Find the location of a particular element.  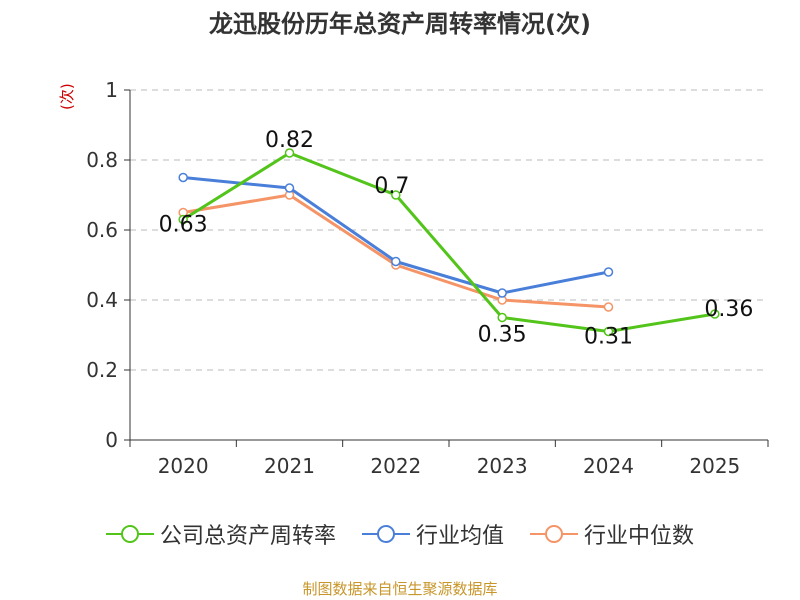

legend-swatch-industry-median is located at coordinates (554, 534).